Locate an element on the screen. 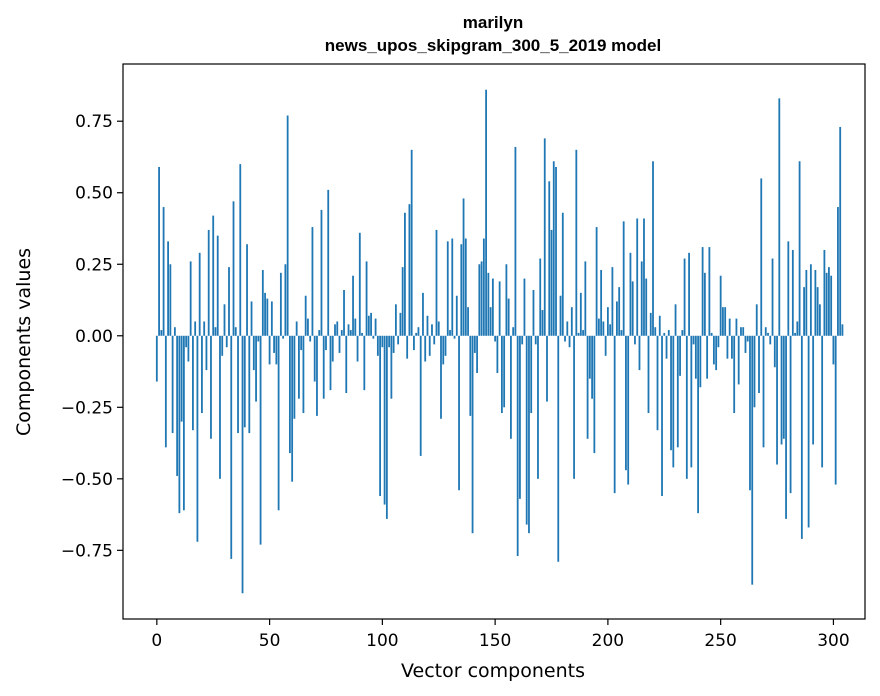 Image resolution: width=880 pixels, height=696 pixels. y-axis: −0.75 −0.50 −0.25 0.00 0.25 0.50 0.75 is located at coordinates (92, 336).